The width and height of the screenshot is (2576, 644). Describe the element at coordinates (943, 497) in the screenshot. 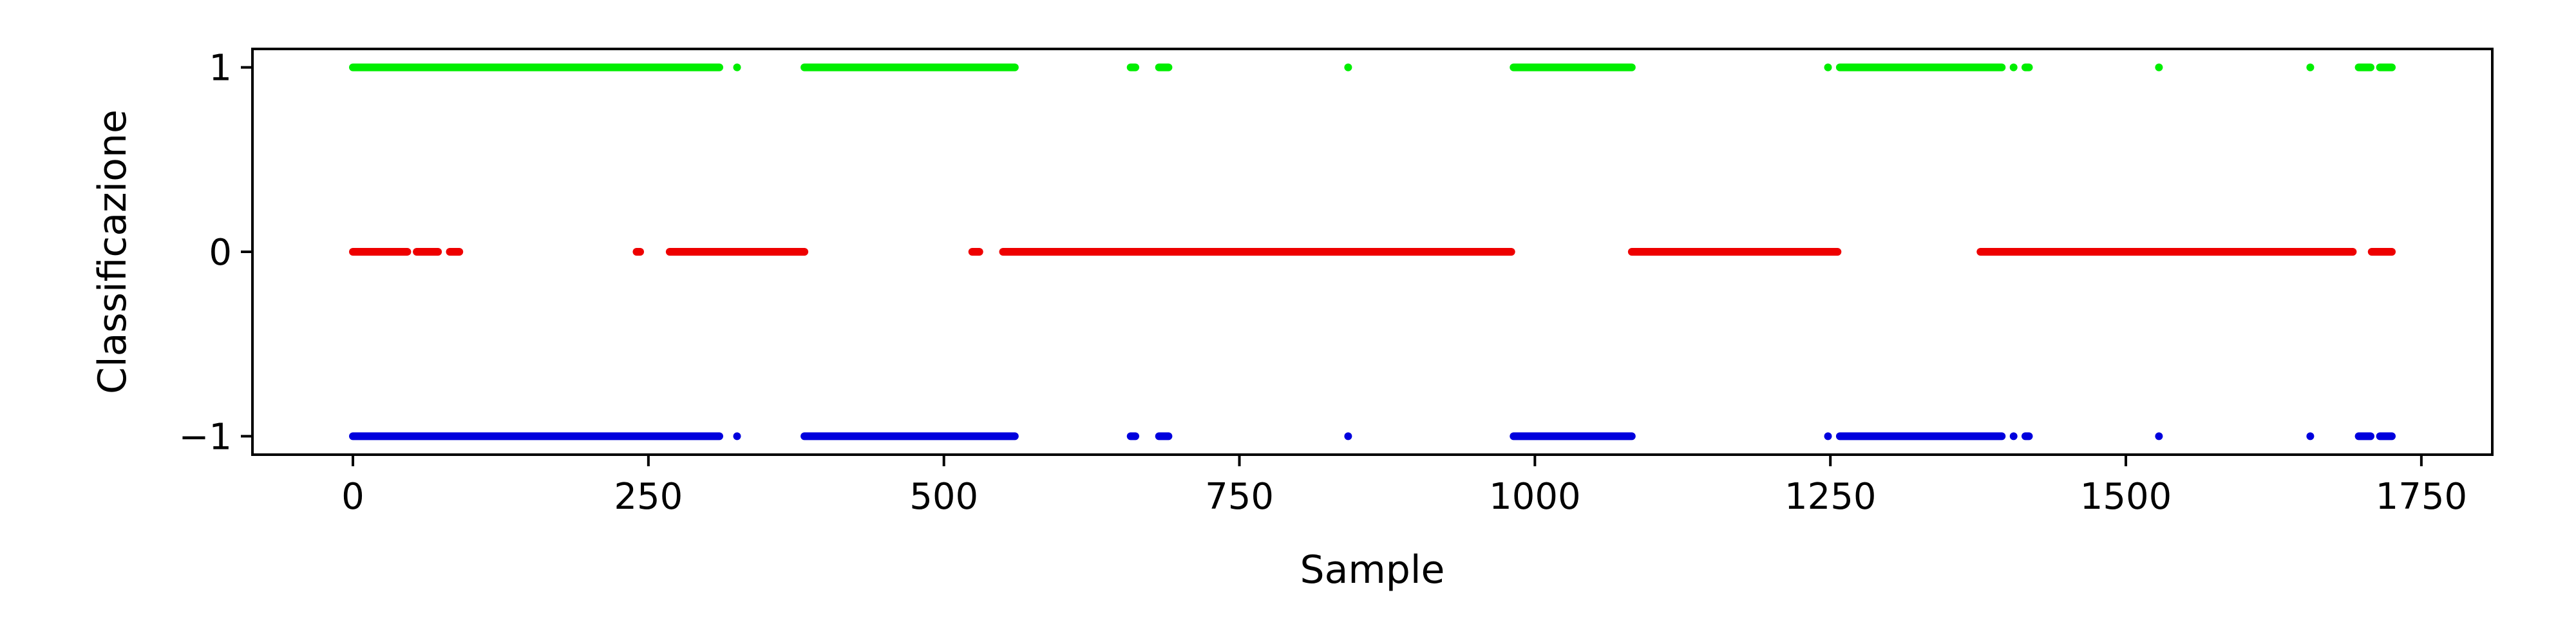

I see `x-tick-label: 500` at that location.